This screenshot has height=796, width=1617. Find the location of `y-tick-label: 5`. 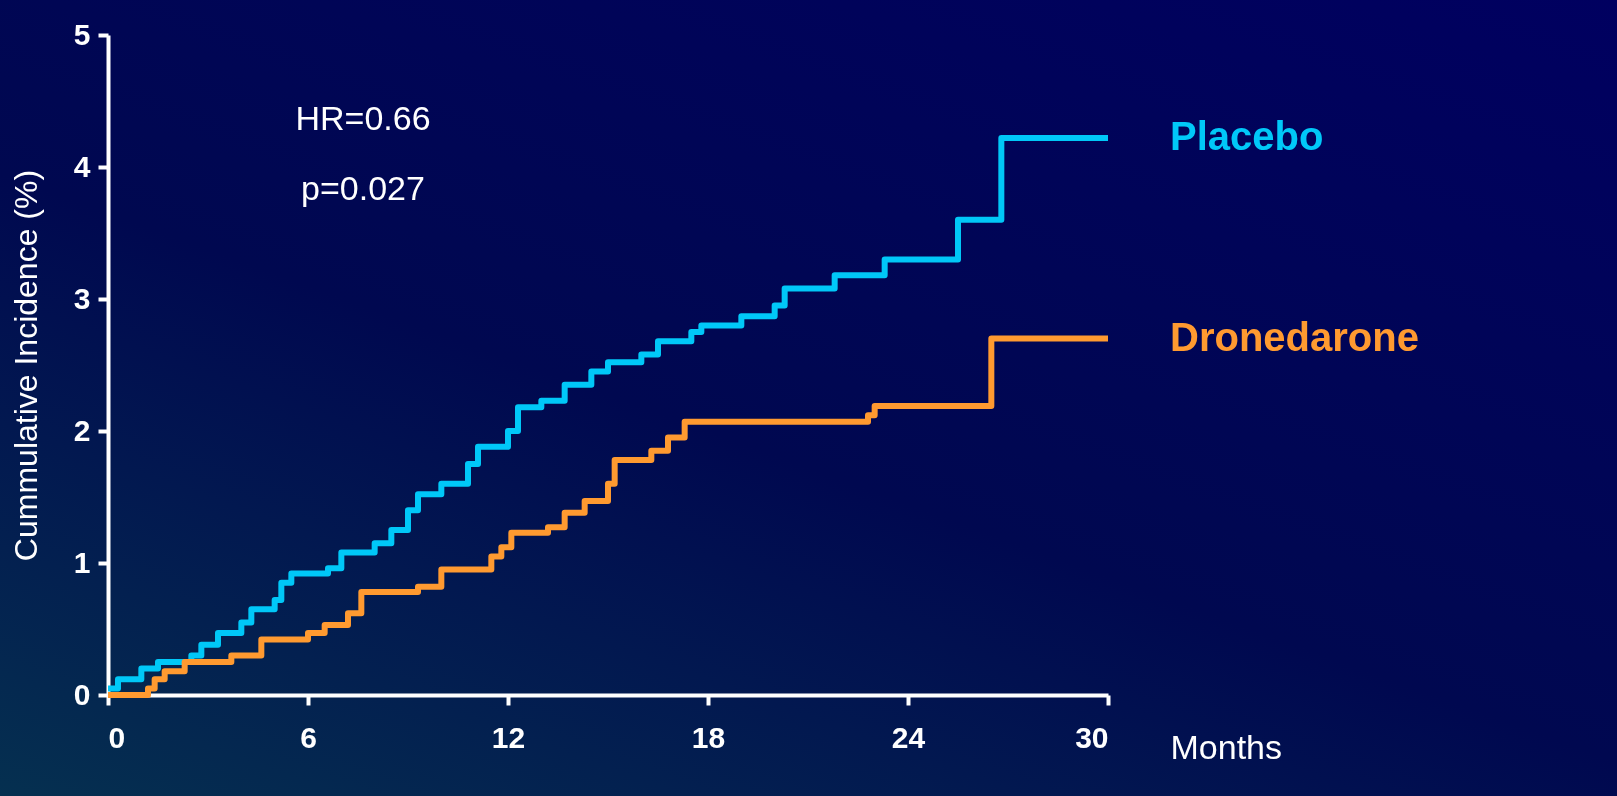

y-tick-label: 5 is located at coordinates (82, 34).